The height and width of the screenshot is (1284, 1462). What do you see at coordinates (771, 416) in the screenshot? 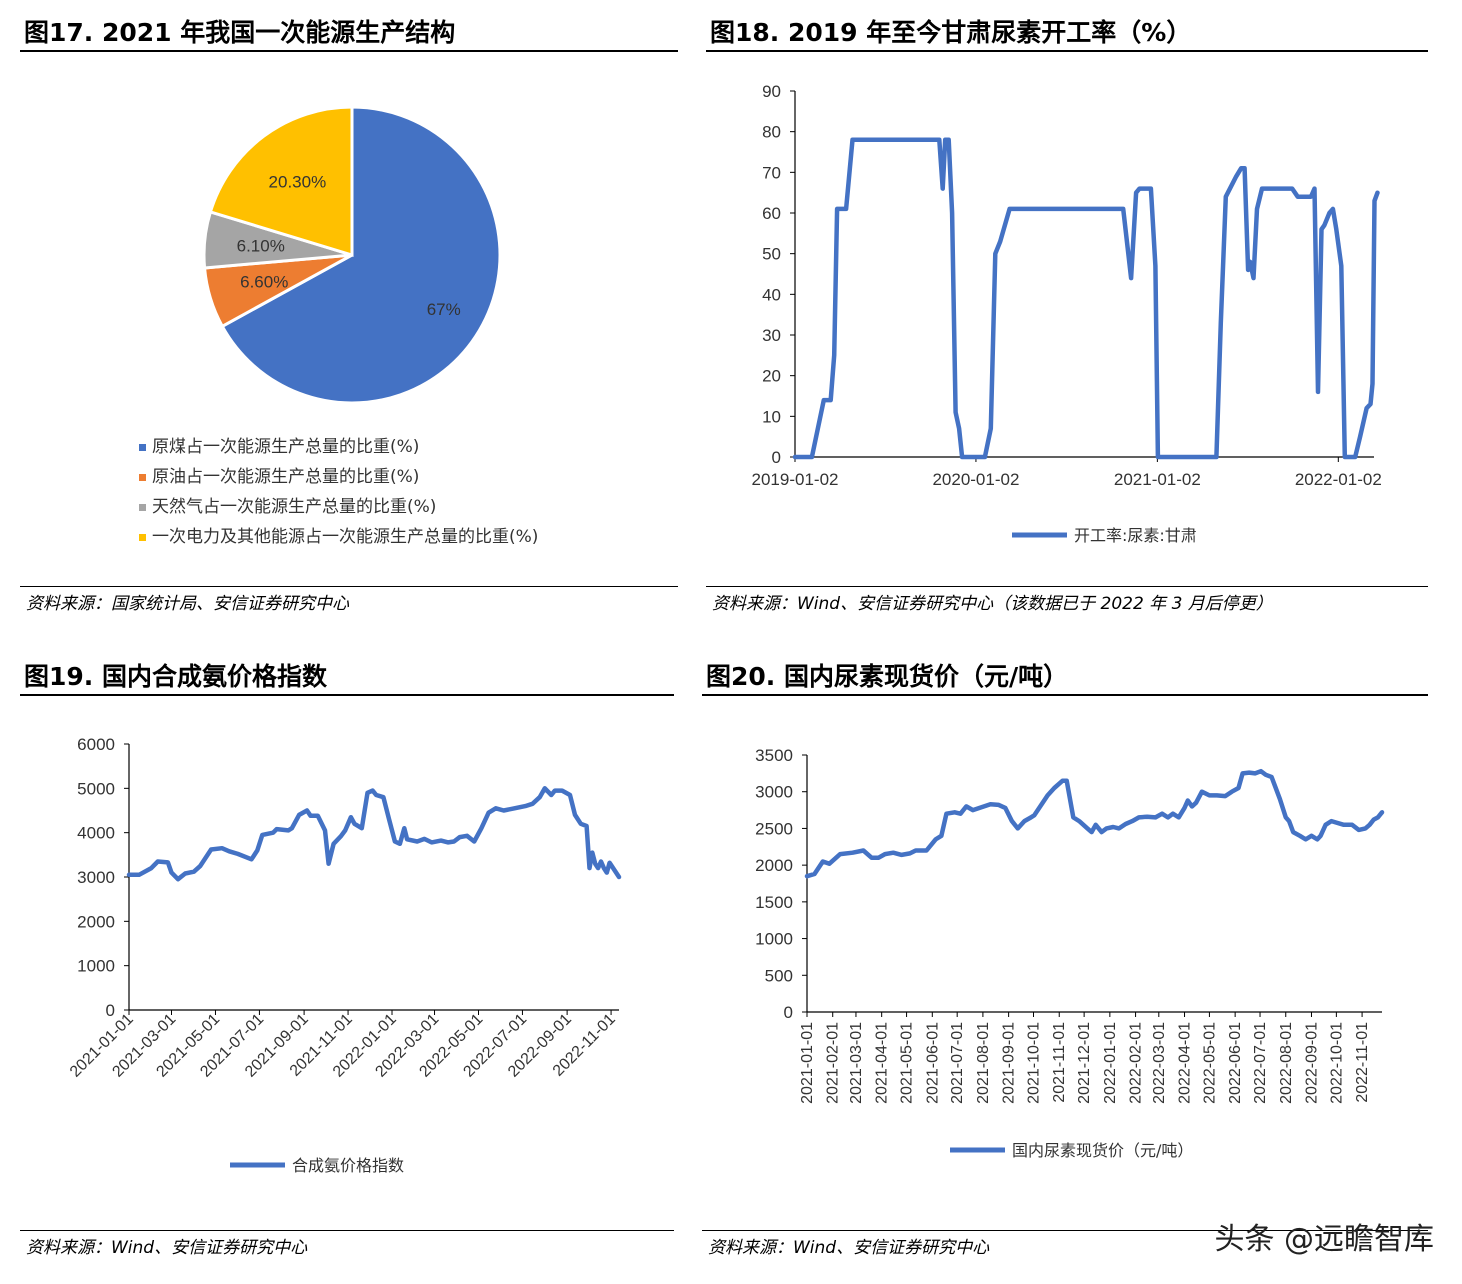
I see `y-tick-label-1: 10` at bounding box center [771, 416].